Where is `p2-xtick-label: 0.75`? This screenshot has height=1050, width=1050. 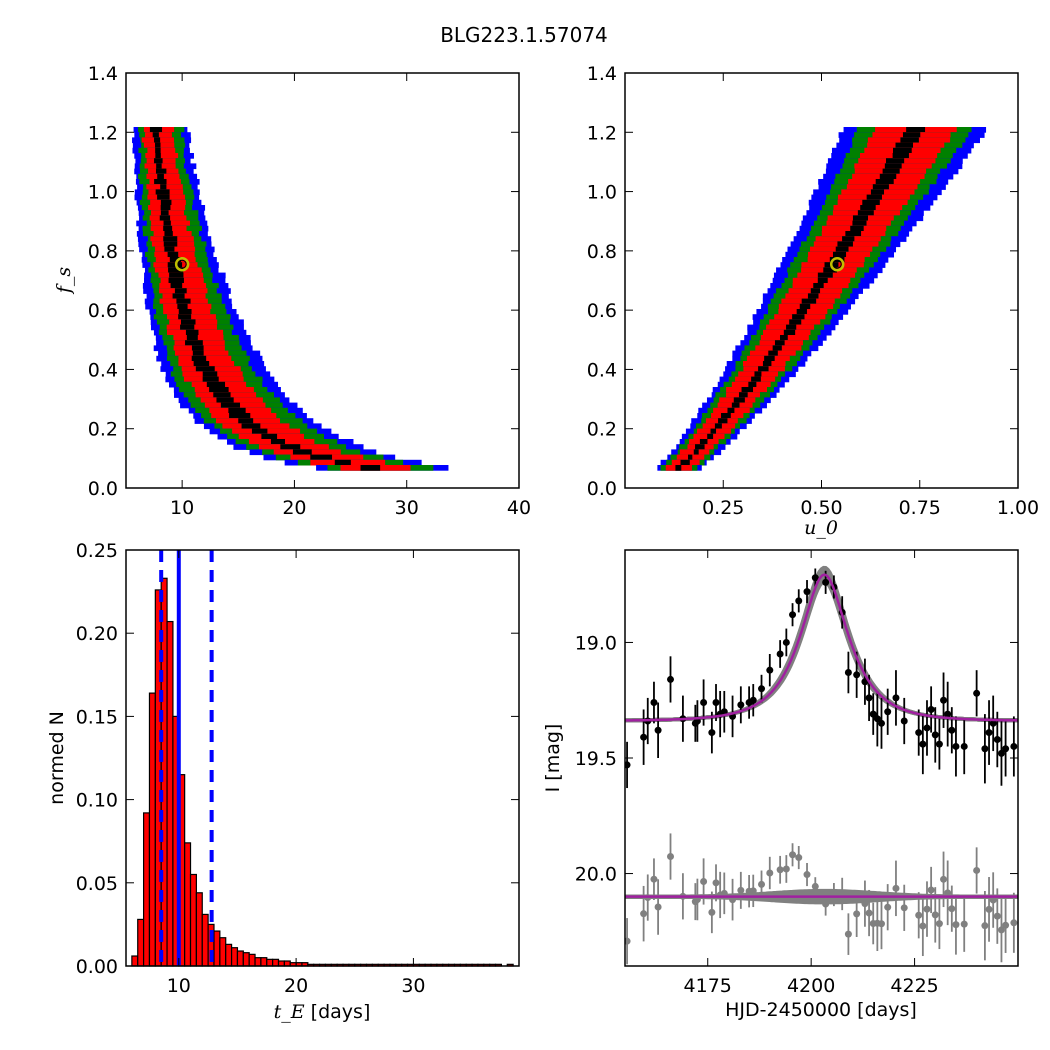 p2-xtick-label: 0.75 is located at coordinates (920, 508).